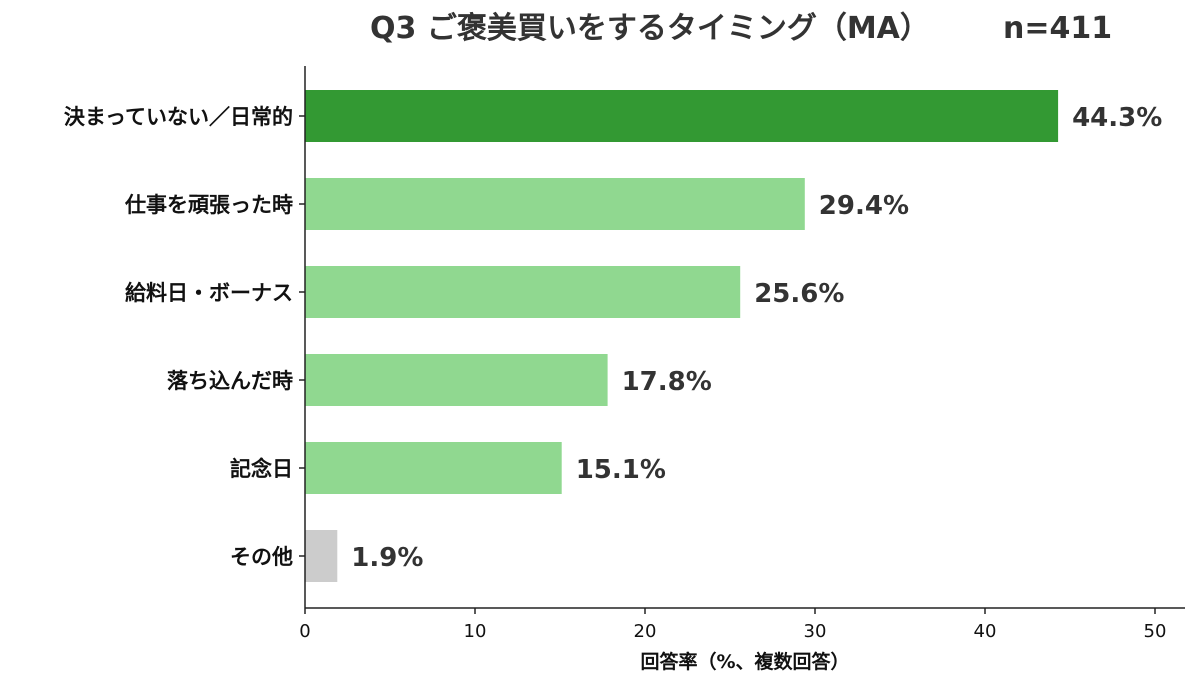 This screenshot has width=1200, height=684. I want to click on category-label: 仕事を頑張った時, so click(208, 205).